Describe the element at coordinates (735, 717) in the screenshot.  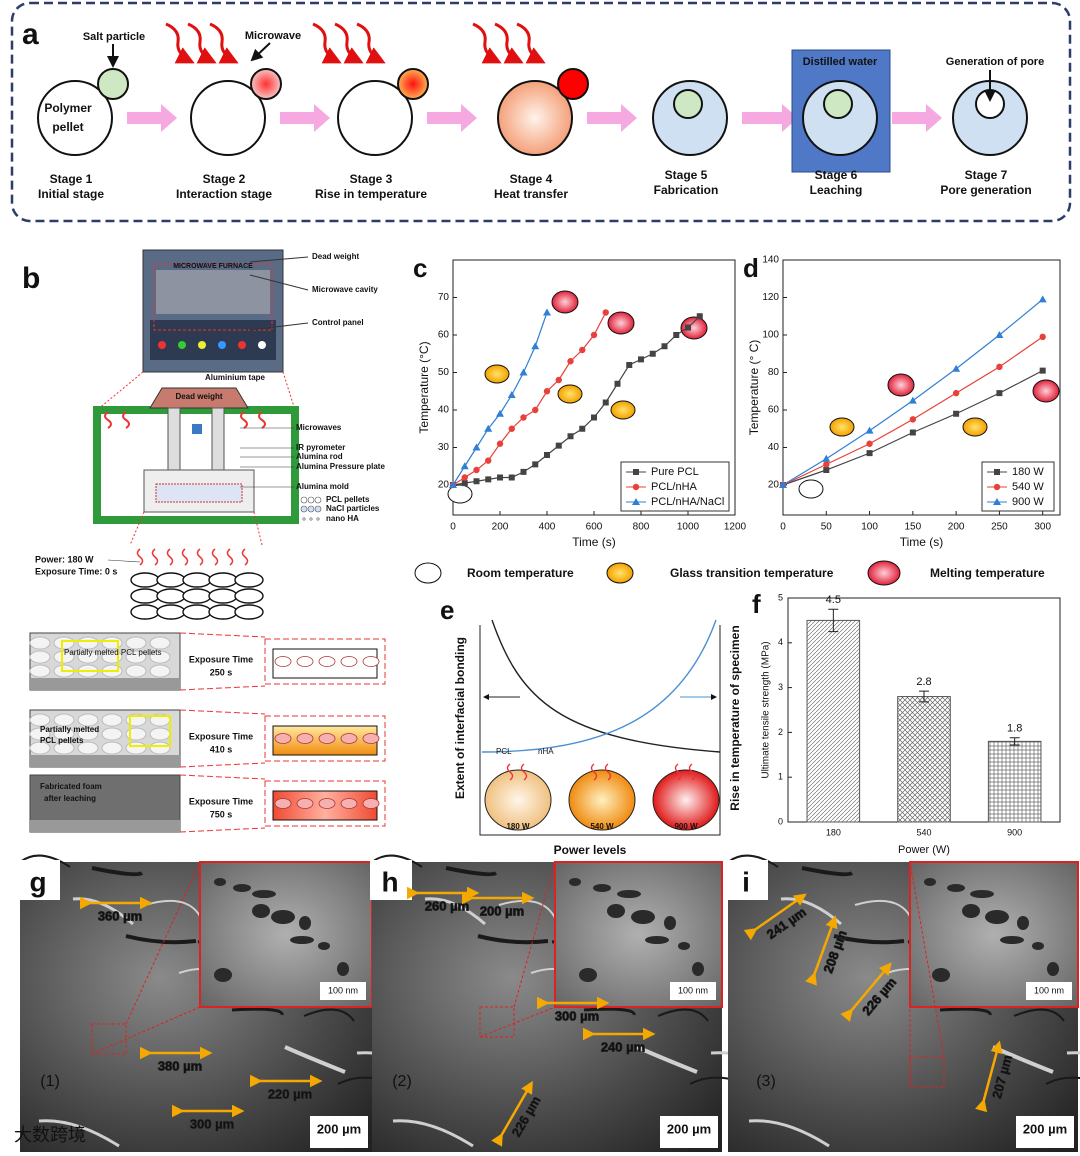
I see `label: Rise in temperature of specimen` at that location.